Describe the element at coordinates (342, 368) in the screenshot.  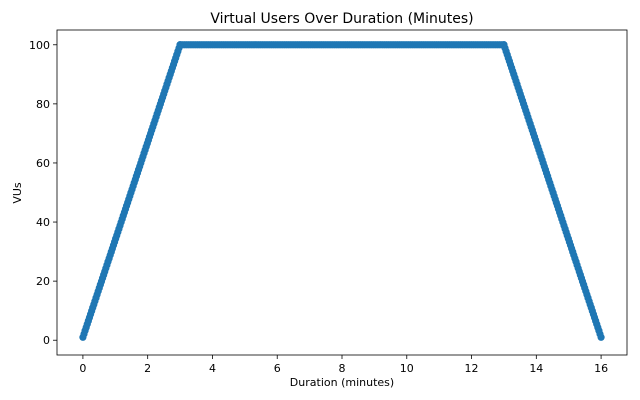
I see `x-tick-label: 8` at that location.